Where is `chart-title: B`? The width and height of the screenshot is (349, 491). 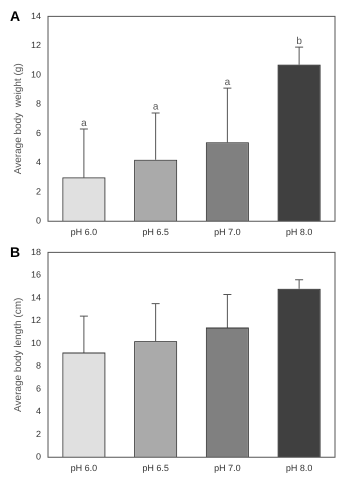
chart-title: B is located at coordinates (15, 252).